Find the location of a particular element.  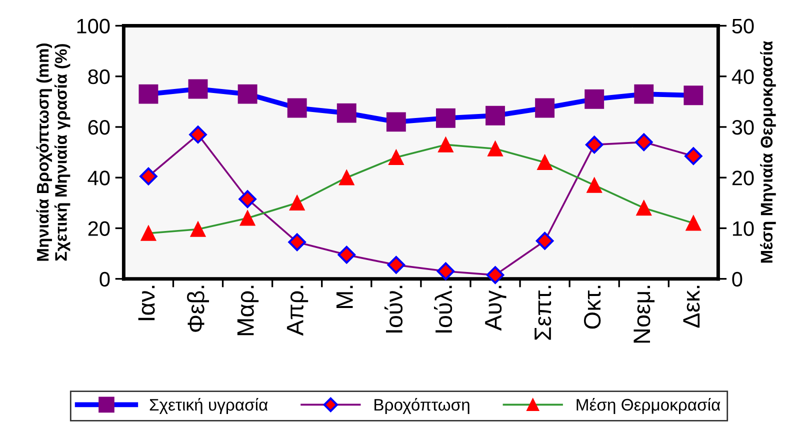

x-tick-label: Απρ. is located at coordinates (297, 311).